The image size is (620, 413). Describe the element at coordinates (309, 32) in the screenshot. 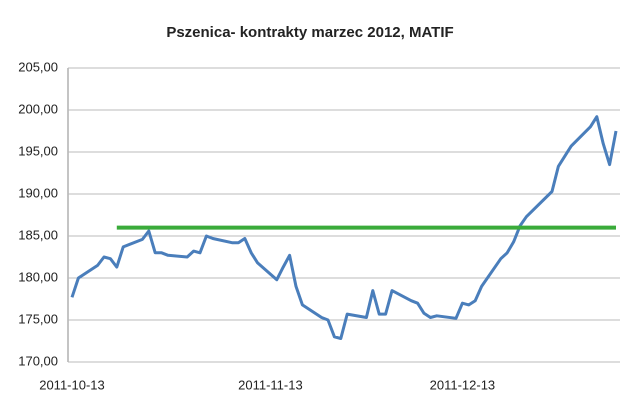

I see `chart-title: Pszenica- kontrakty marzec 2012, MATIF` at that location.